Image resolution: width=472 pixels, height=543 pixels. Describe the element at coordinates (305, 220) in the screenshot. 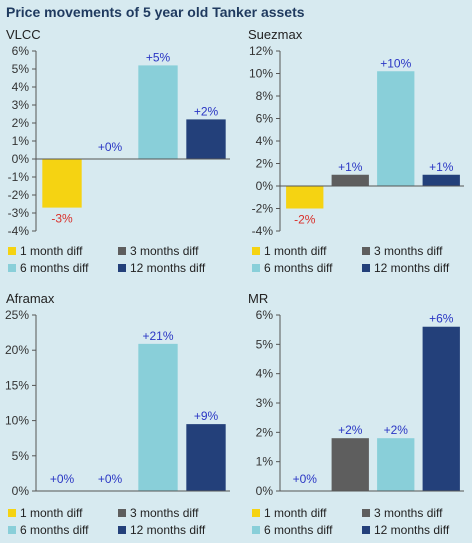

I see `data-label-1-month: -2%` at that location.